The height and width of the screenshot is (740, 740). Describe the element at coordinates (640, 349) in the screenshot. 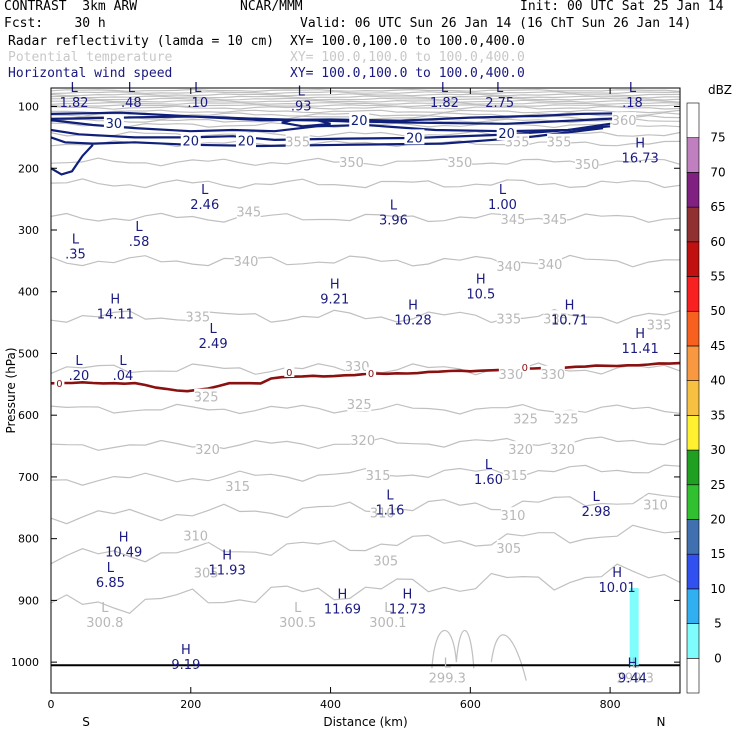

I see `extremum-value: 11.41` at that location.